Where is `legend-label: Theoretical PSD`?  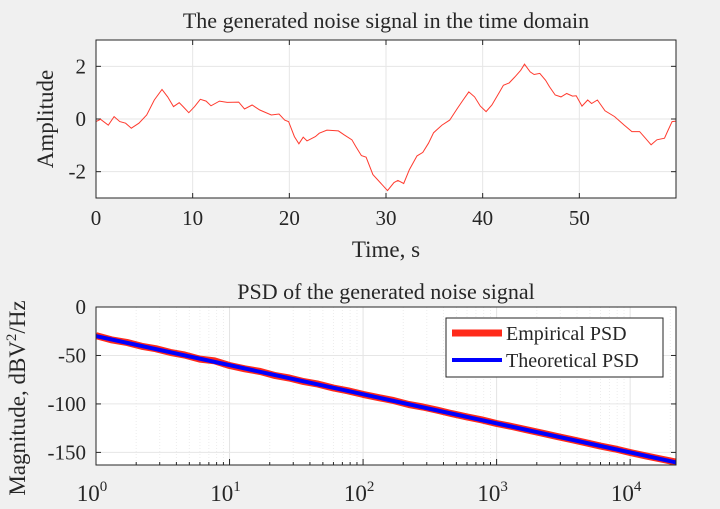 legend-label: Theoretical PSD is located at coordinates (572, 361).